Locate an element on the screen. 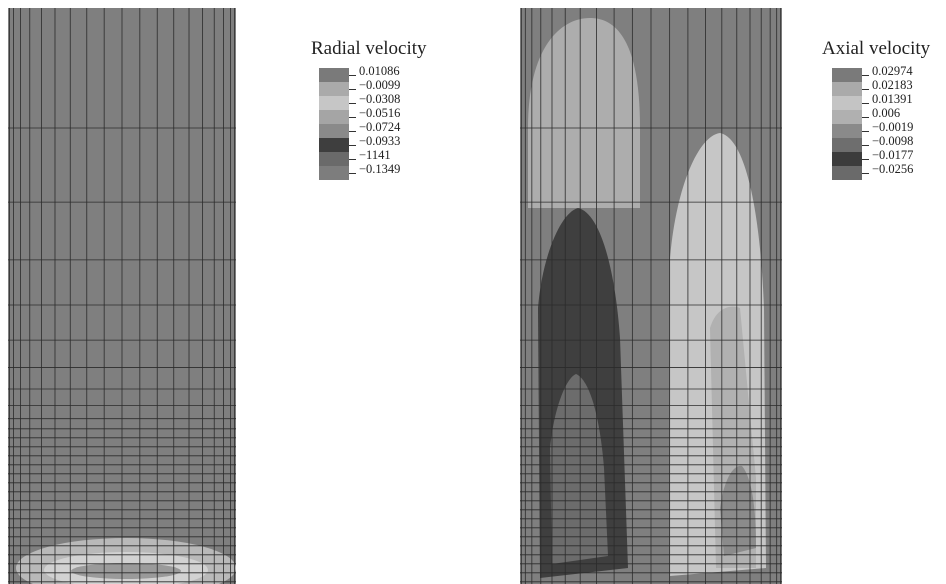 The height and width of the screenshot is (584, 946). radial-inner-contour is located at coordinates (126, 571).